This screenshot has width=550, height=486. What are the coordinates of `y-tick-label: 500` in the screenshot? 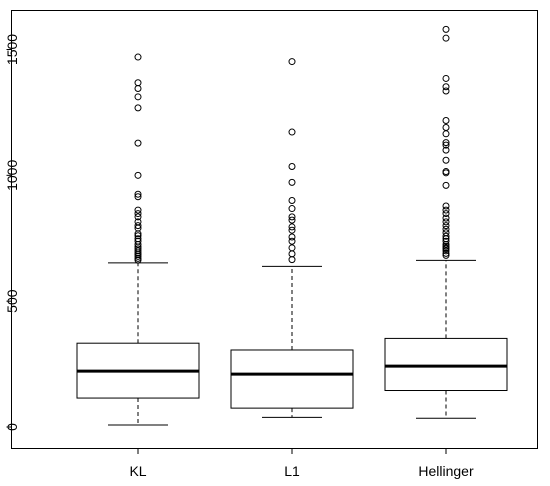 It's located at (12, 301).